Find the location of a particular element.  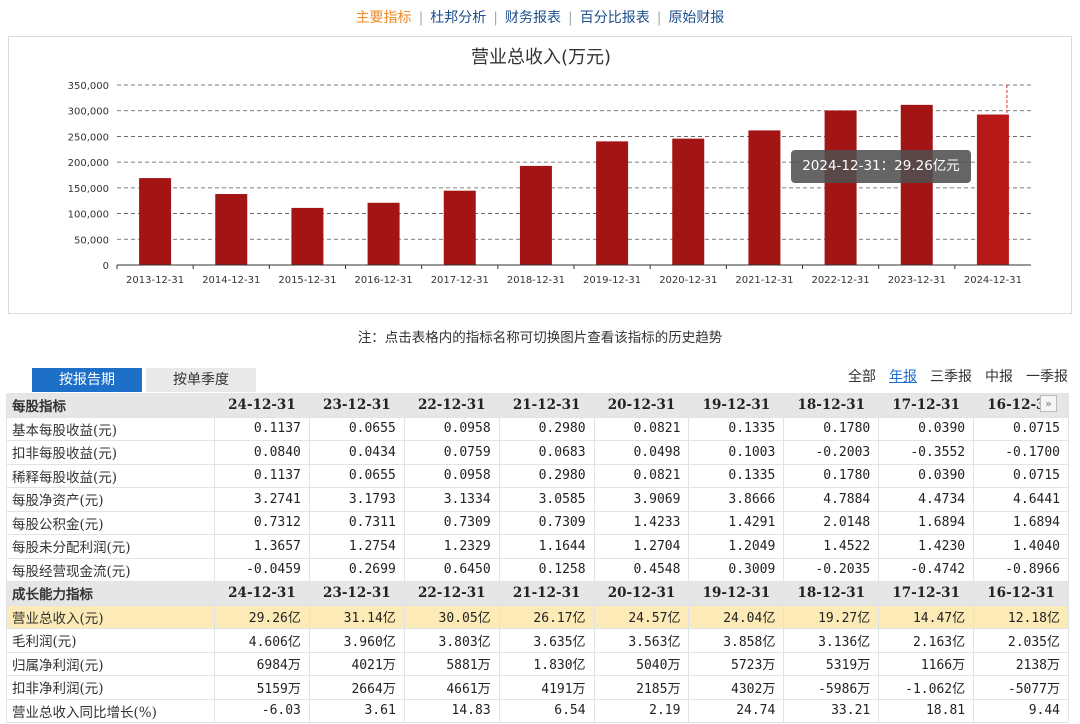

column-header: 24-12-31 is located at coordinates (262, 405).